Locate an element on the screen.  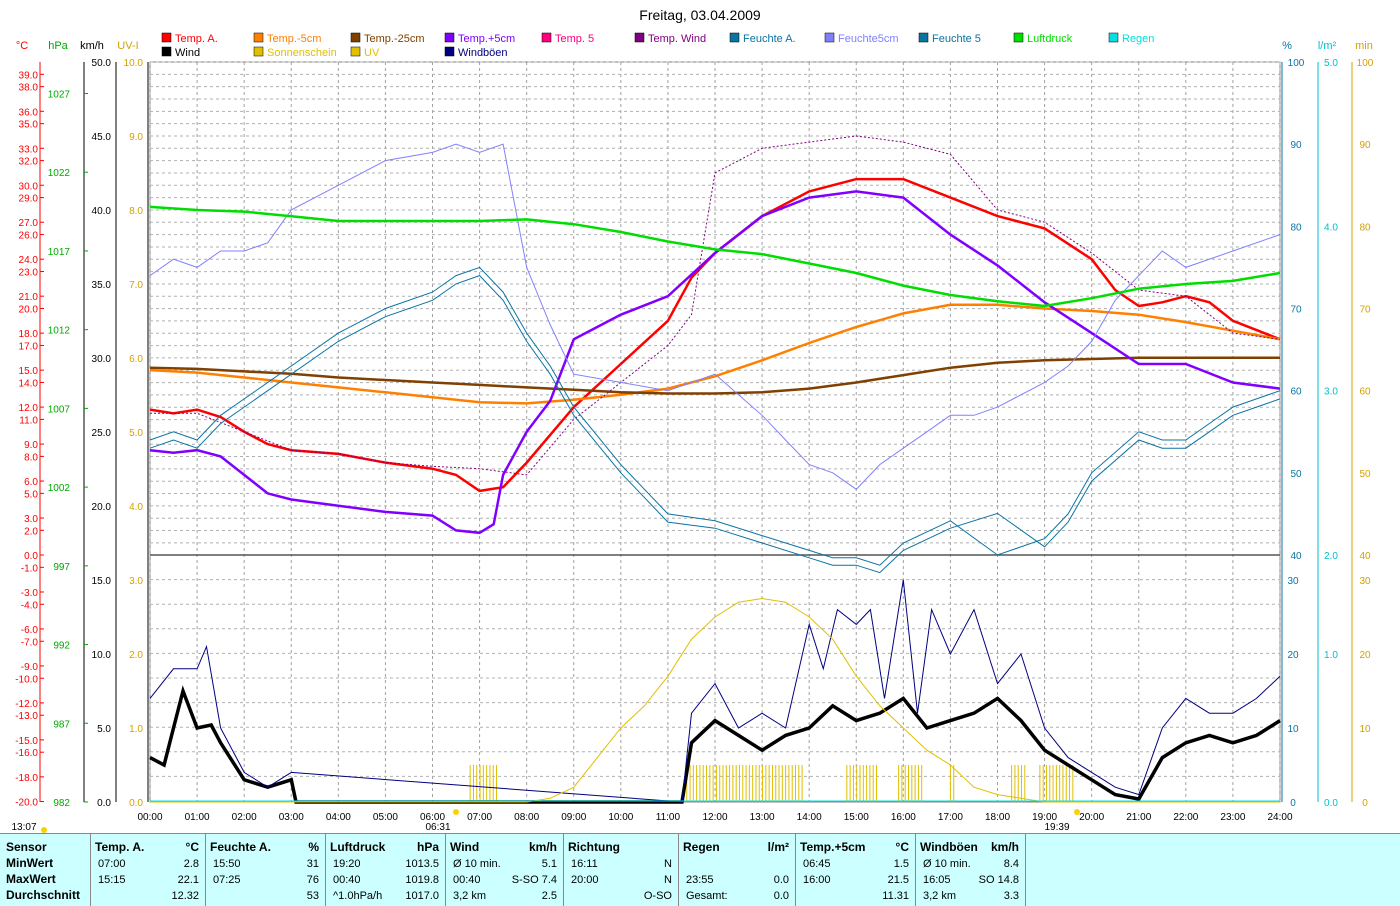
kmh-tick-label: 50.0 is located at coordinates (102, 63).